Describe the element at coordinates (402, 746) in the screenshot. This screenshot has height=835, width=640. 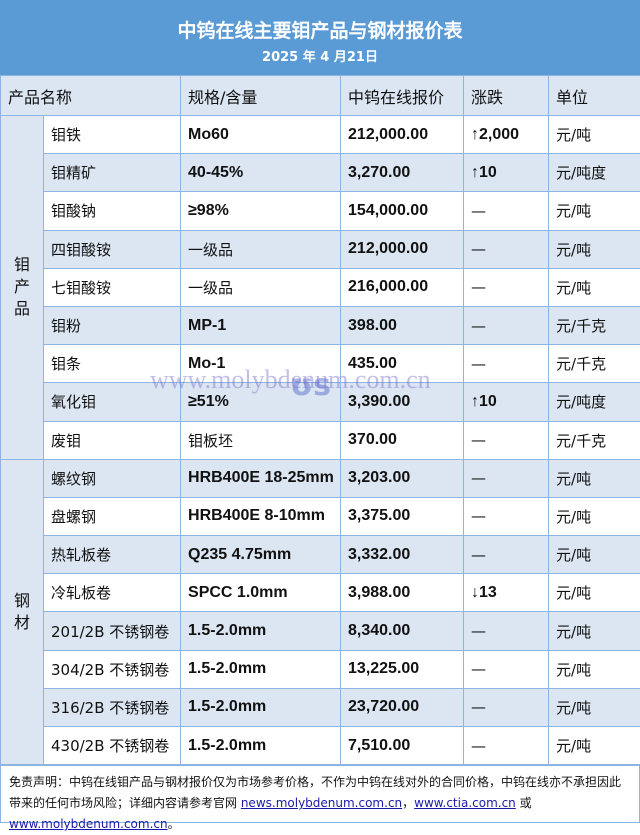
I see `cell-price: 7,510.00` at that location.